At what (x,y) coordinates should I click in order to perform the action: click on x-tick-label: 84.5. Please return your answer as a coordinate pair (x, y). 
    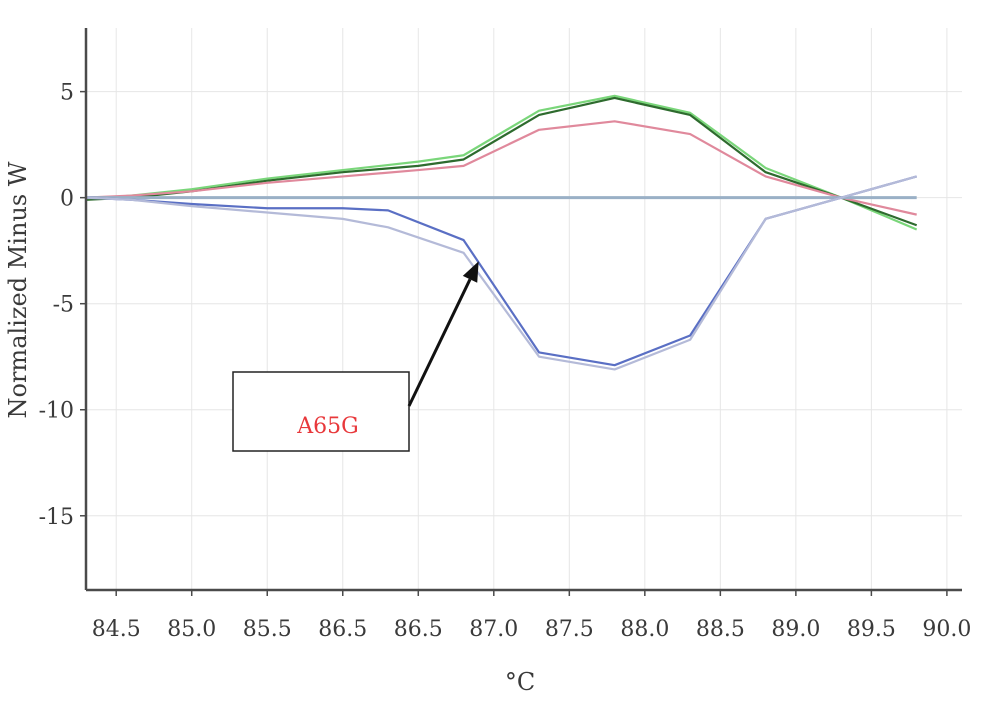
    Looking at the image, I should click on (116, 629).